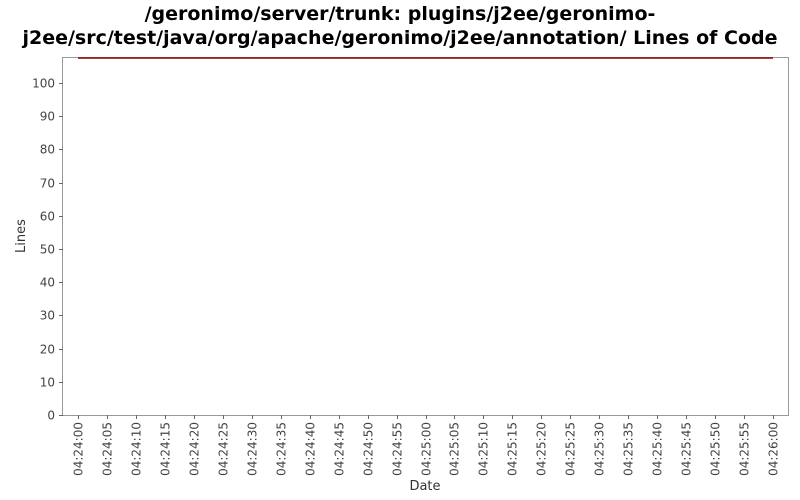 The width and height of the screenshot is (800, 500). Describe the element at coordinates (427, 449) in the screenshot. I see `x-tick-label: 04:25:00` at that location.